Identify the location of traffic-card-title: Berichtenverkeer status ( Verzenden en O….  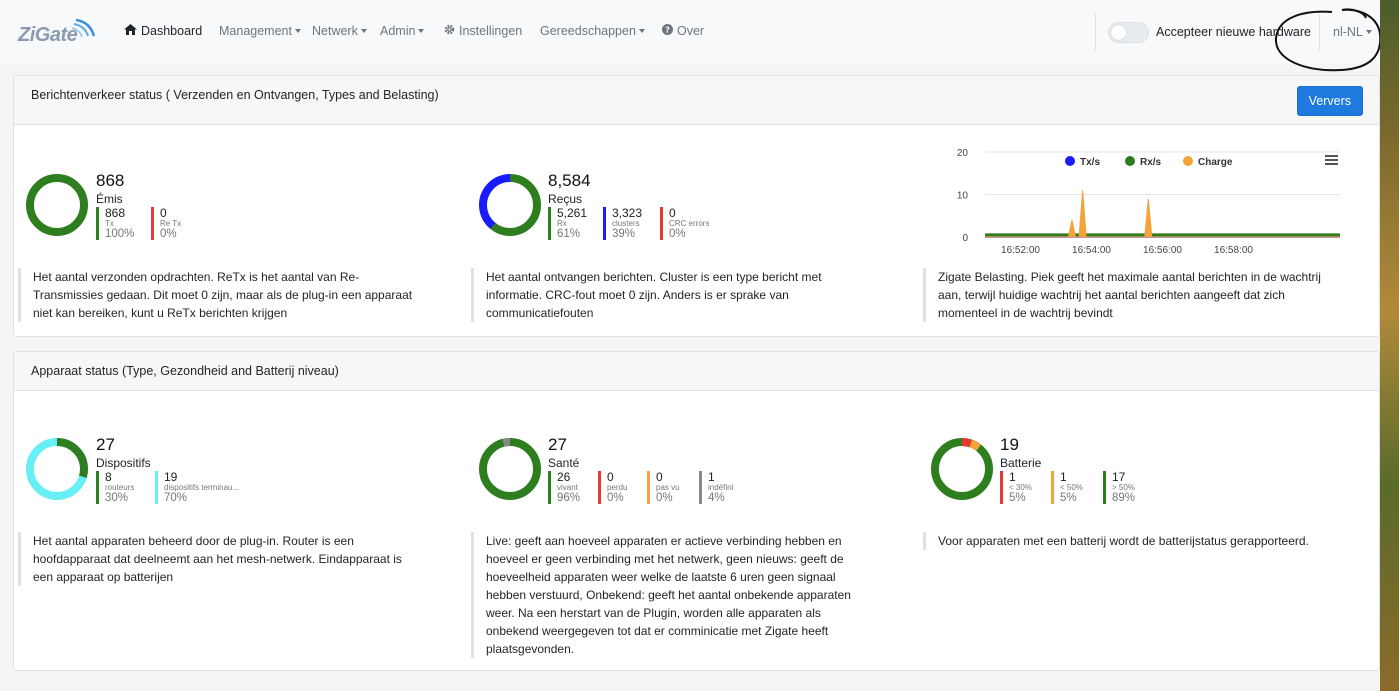
(235, 95).